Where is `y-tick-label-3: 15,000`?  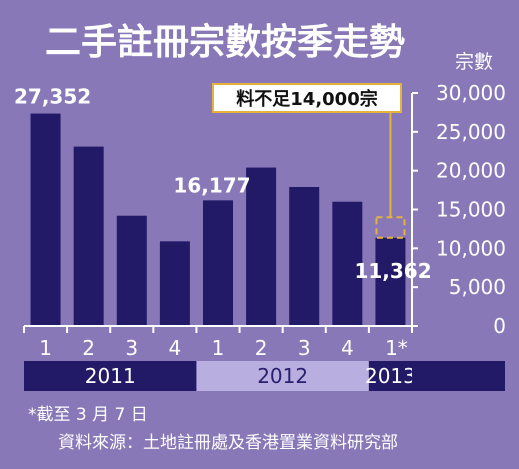
y-tick-label-3: 15,000 is located at coordinates (471, 210).